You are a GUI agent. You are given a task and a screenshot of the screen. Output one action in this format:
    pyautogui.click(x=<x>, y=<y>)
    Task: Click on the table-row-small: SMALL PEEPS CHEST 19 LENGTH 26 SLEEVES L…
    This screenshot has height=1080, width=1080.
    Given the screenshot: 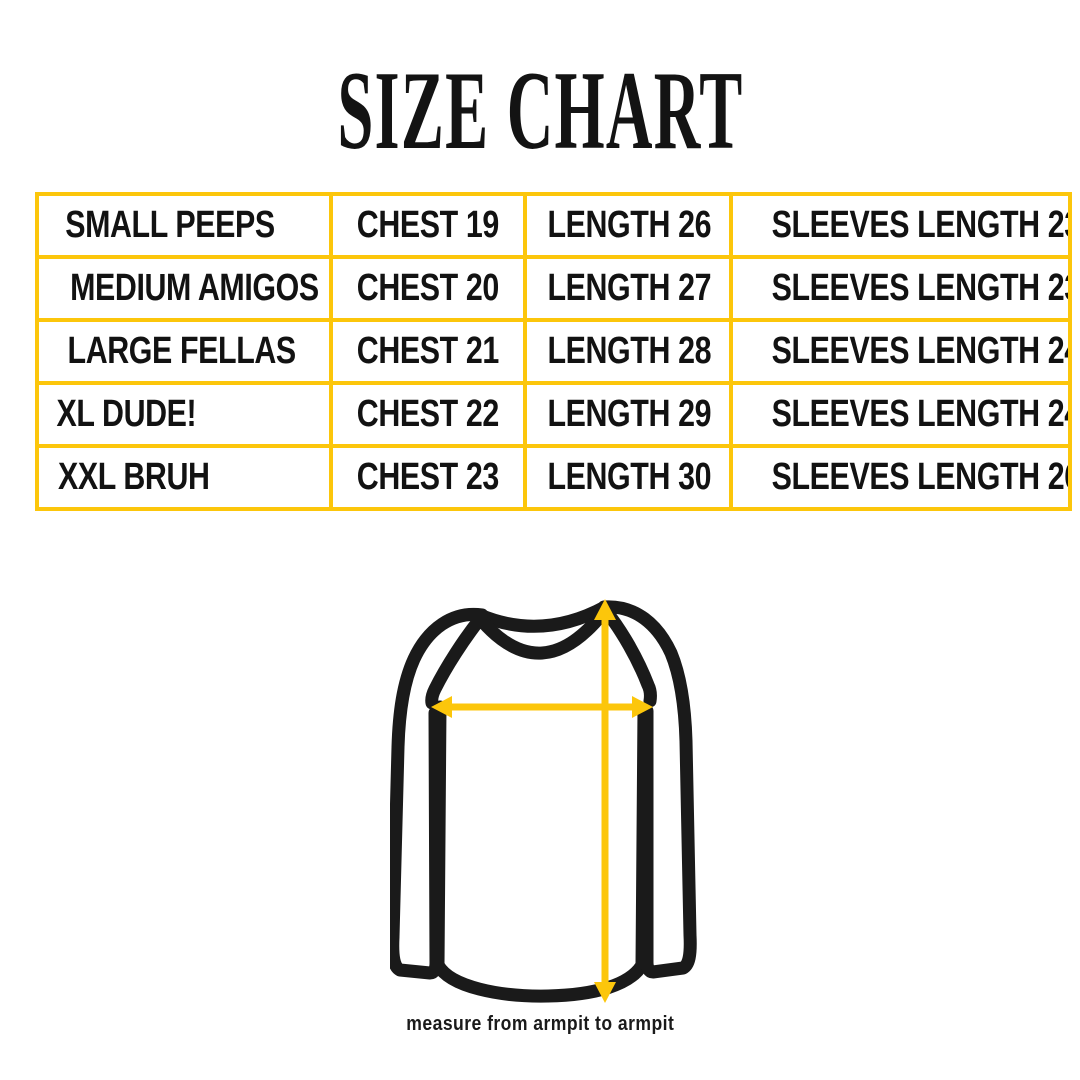 What is the action you would take?
    pyautogui.click(x=553, y=225)
    